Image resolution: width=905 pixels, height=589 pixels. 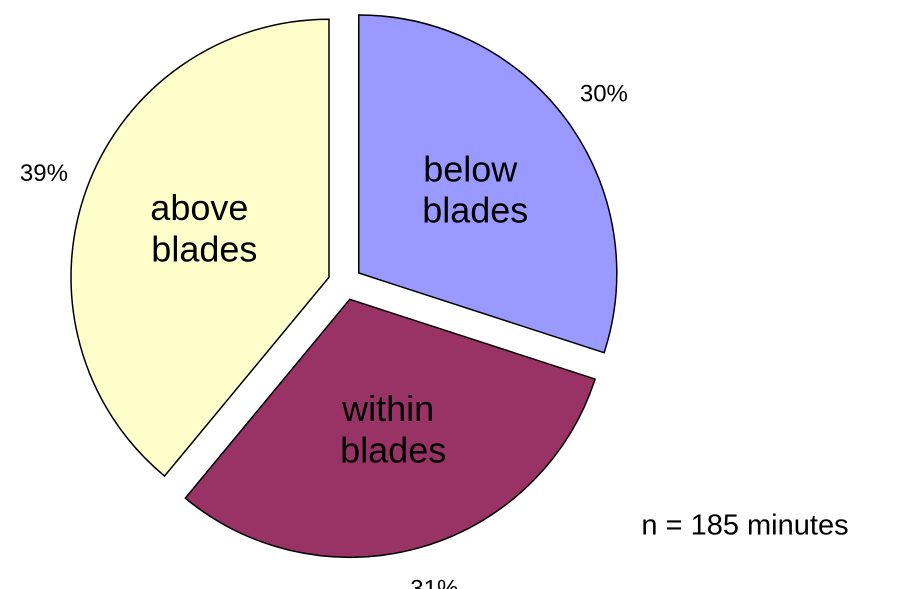 I want to click on slice-label: within blades, so click(x=388, y=428).